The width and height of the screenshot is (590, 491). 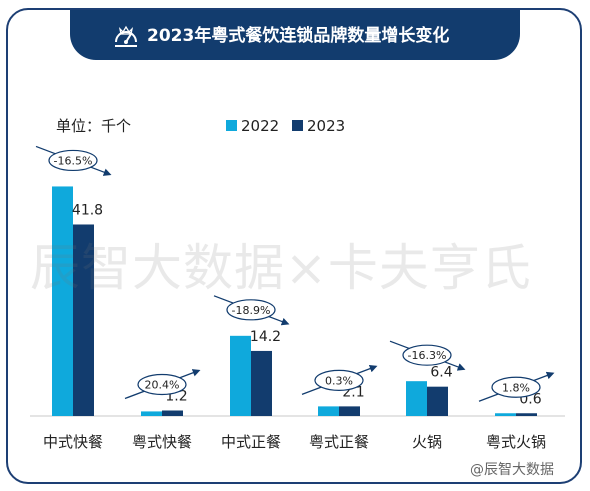 I want to click on growth-label-4: -16.3%, so click(x=427, y=355).